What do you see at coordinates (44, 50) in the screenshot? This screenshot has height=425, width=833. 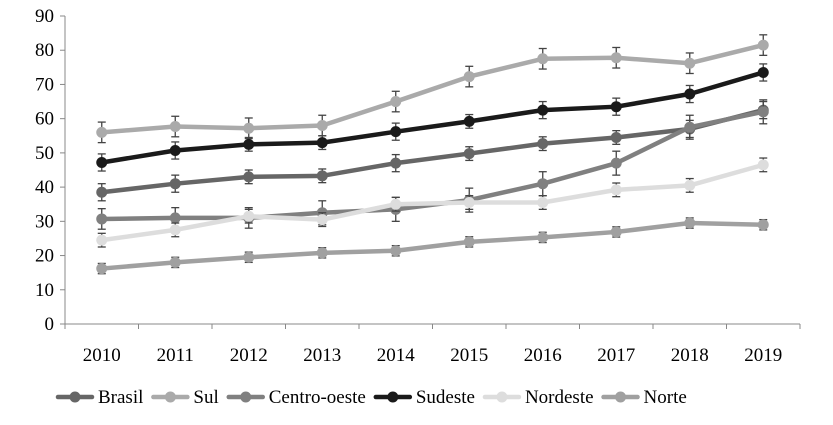 I see `y-tick-label: 80` at bounding box center [44, 50].